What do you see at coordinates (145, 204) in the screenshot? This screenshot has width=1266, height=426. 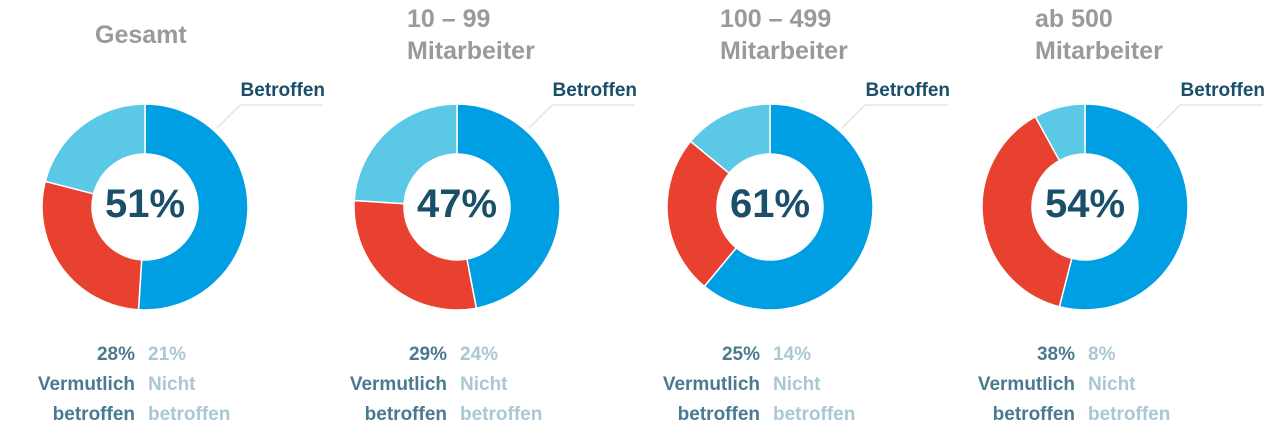 I see `center-value: 51%` at bounding box center [145, 204].